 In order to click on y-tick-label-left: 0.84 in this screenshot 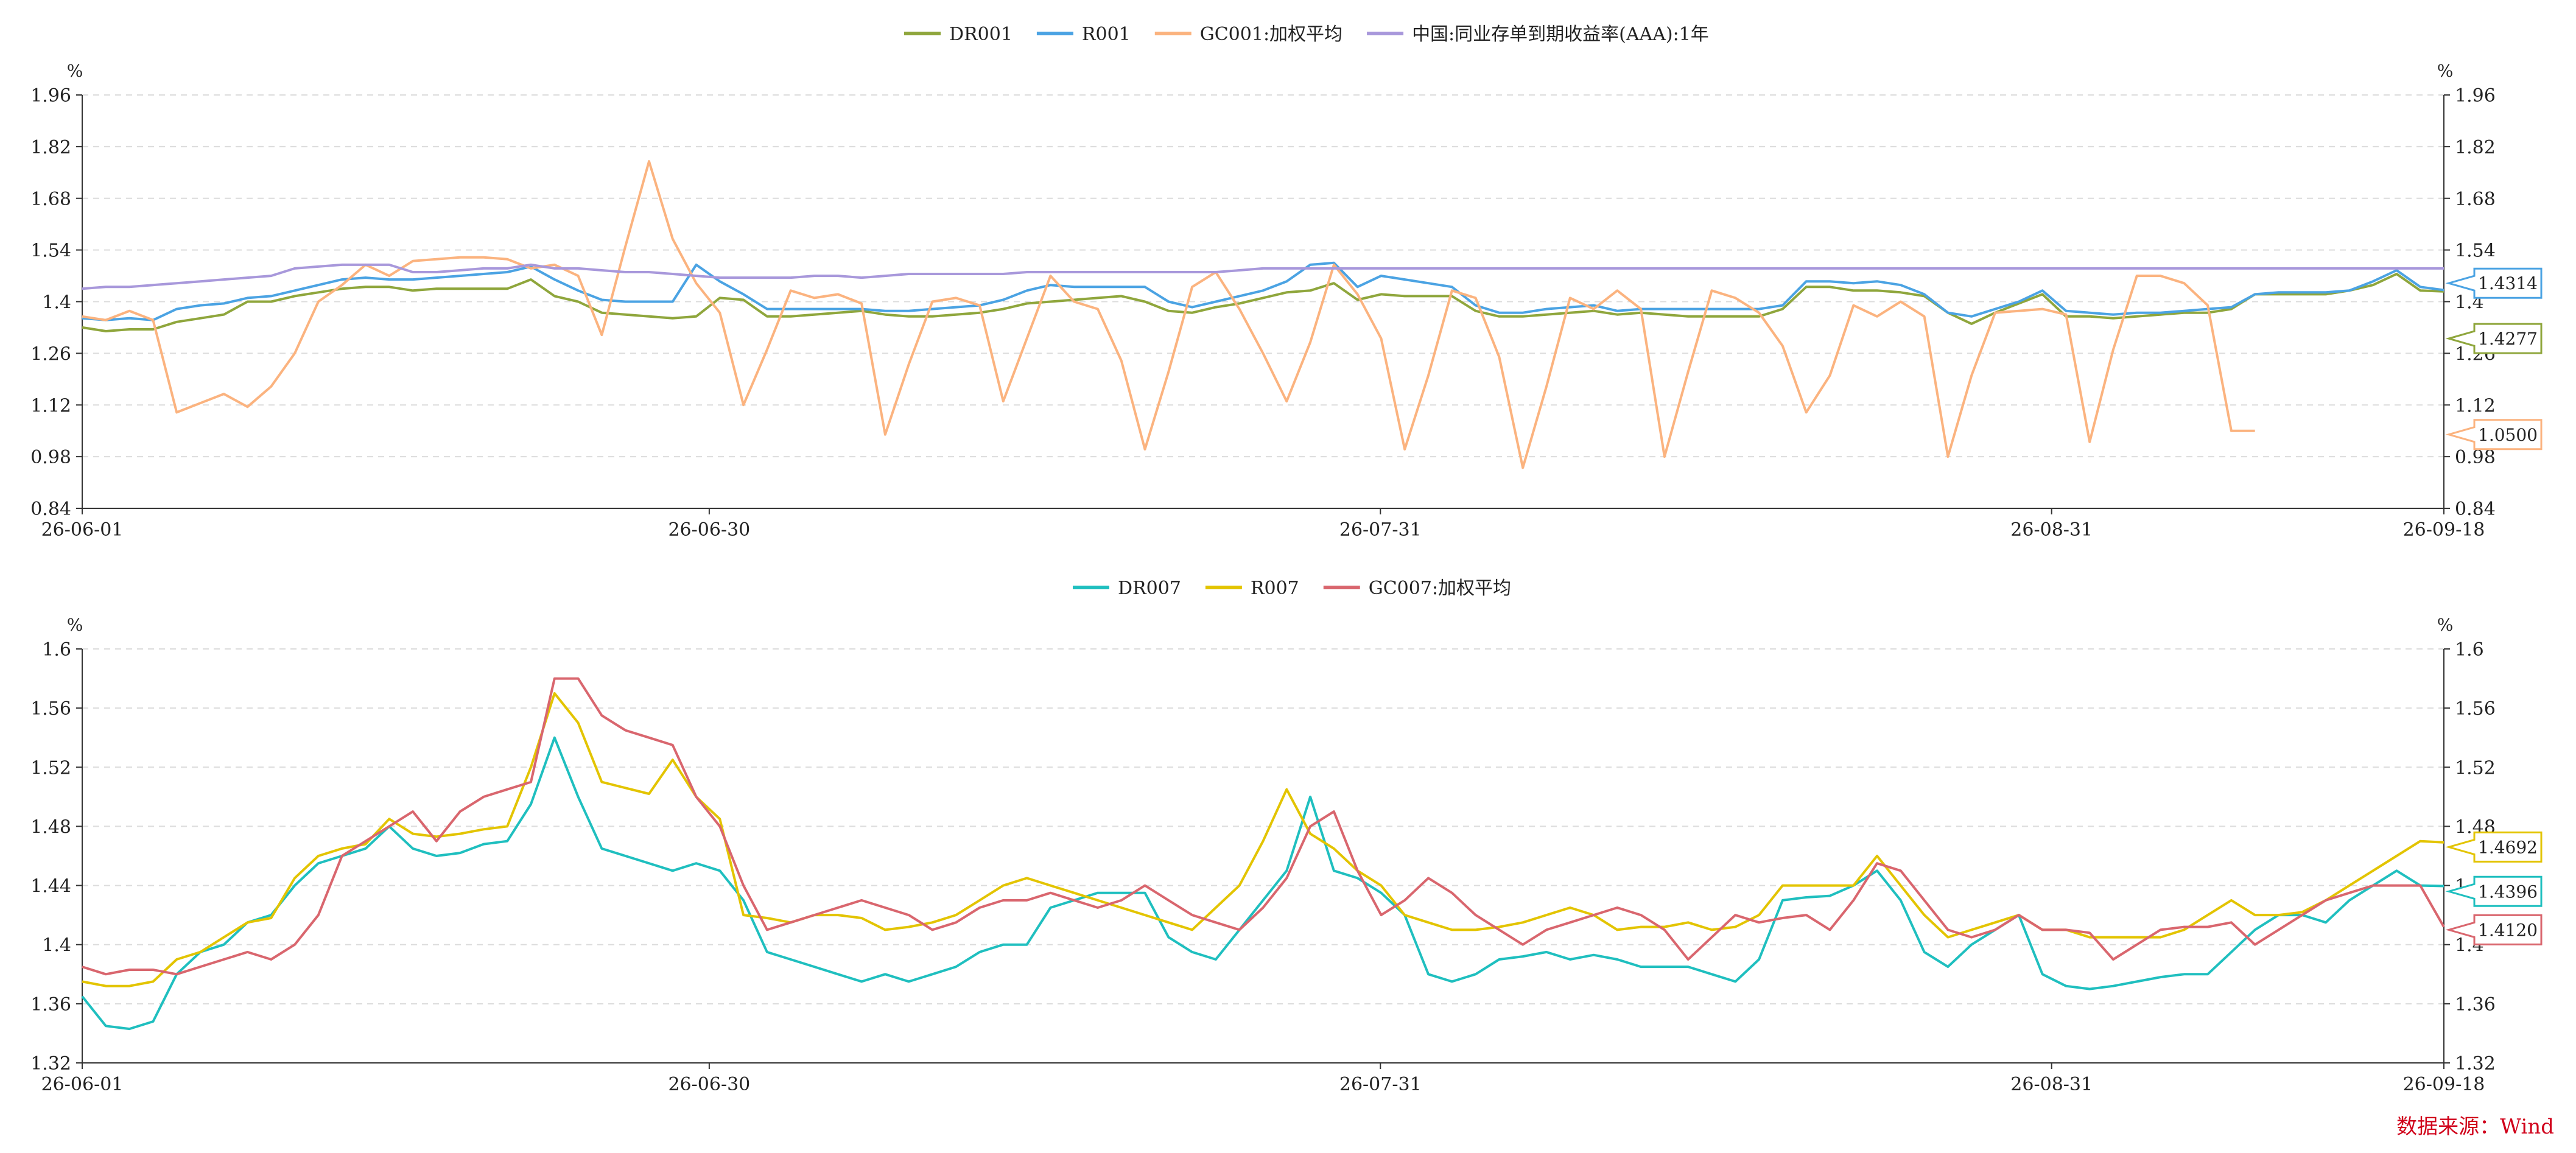, I will do `click(50, 509)`.